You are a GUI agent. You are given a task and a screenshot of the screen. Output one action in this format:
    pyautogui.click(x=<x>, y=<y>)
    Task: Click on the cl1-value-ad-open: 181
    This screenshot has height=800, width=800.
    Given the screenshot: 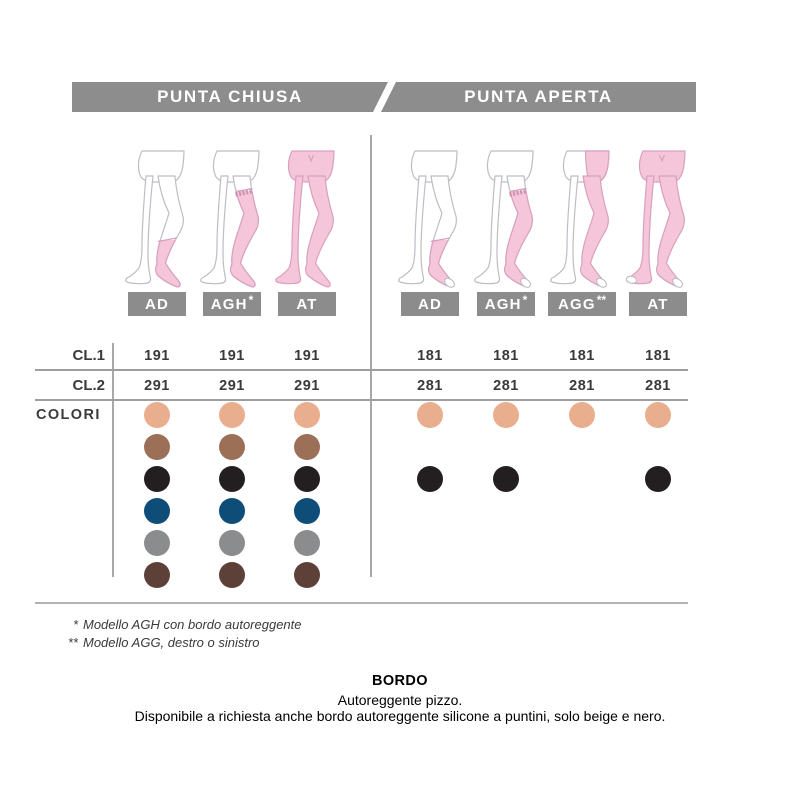 What is the action you would take?
    pyautogui.click(x=430, y=356)
    